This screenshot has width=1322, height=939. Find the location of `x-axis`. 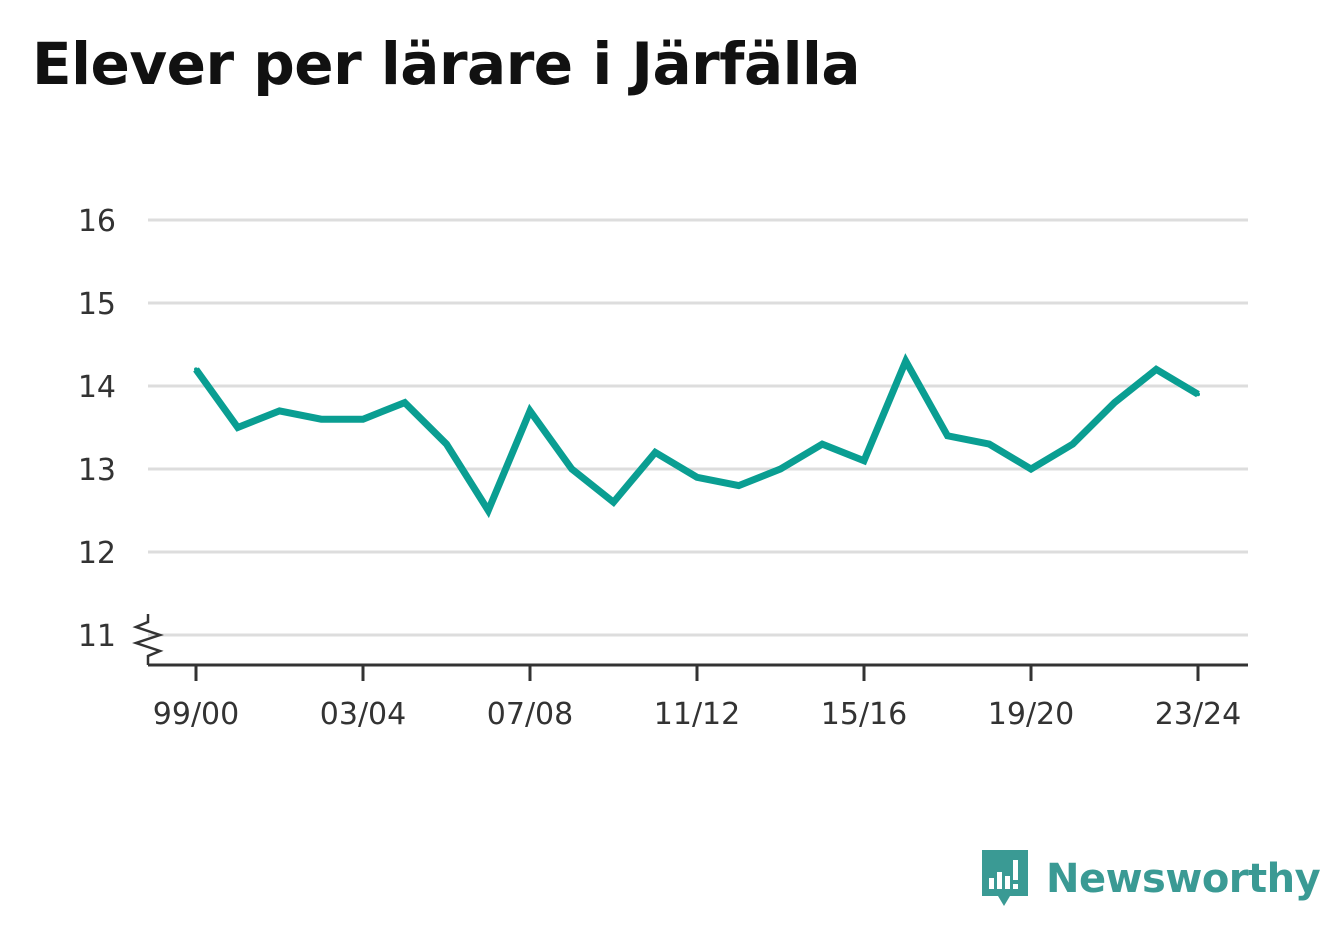

x-axis is located at coordinates (690, 647).